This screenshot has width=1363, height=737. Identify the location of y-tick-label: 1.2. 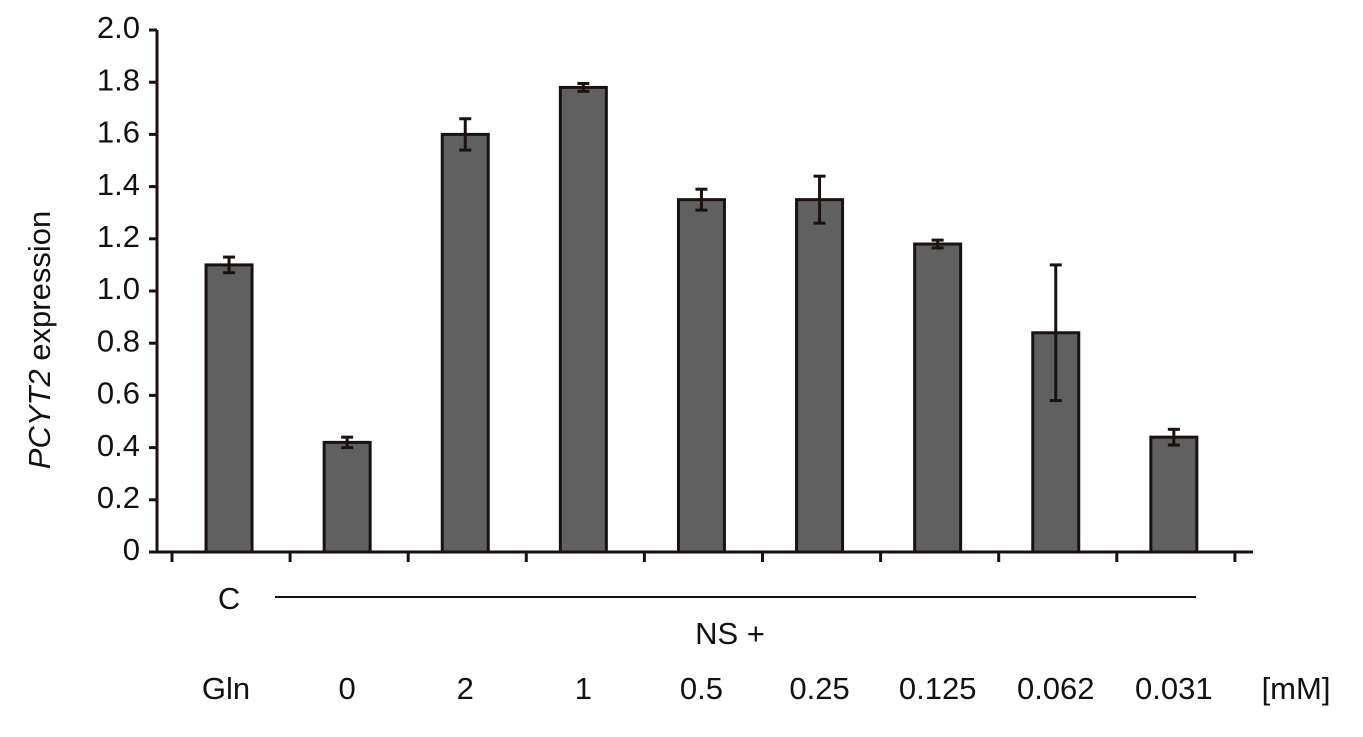
(118, 236).